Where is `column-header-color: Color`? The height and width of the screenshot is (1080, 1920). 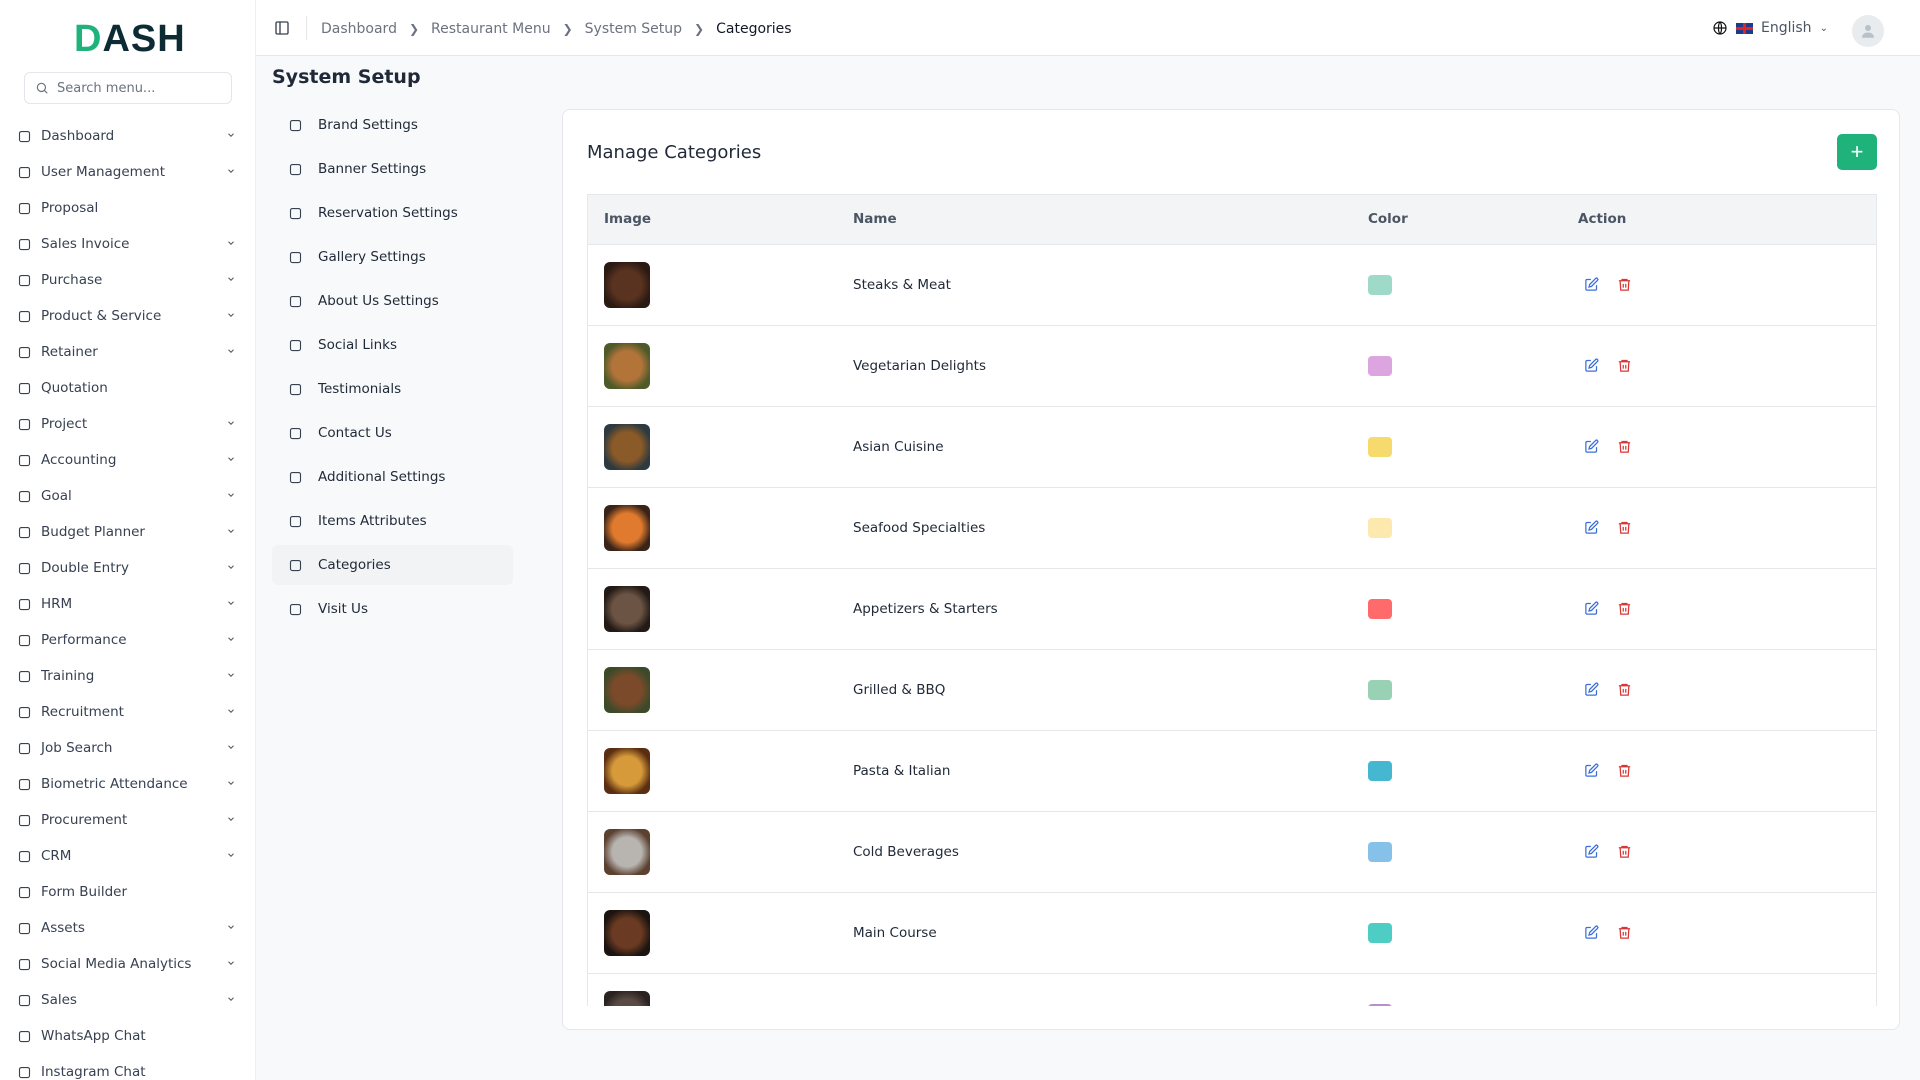
column-header-color: Color is located at coordinates (1473, 220).